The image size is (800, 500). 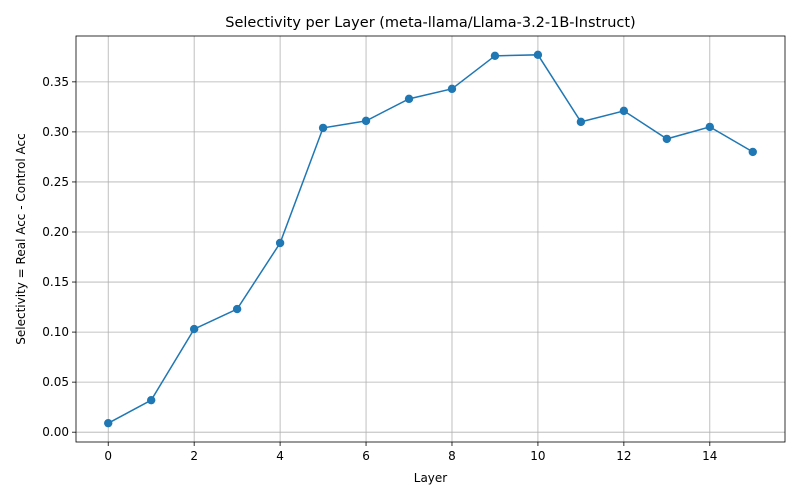 What do you see at coordinates (55, 182) in the screenshot?
I see `y-tick-label: 0.25` at bounding box center [55, 182].